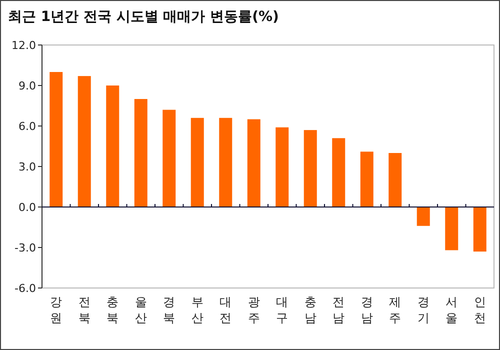 Image resolution: width=500 pixels, height=350 pixels. Describe the element at coordinates (56, 310) in the screenshot. I see `x-tick-label: 강원` at that location.